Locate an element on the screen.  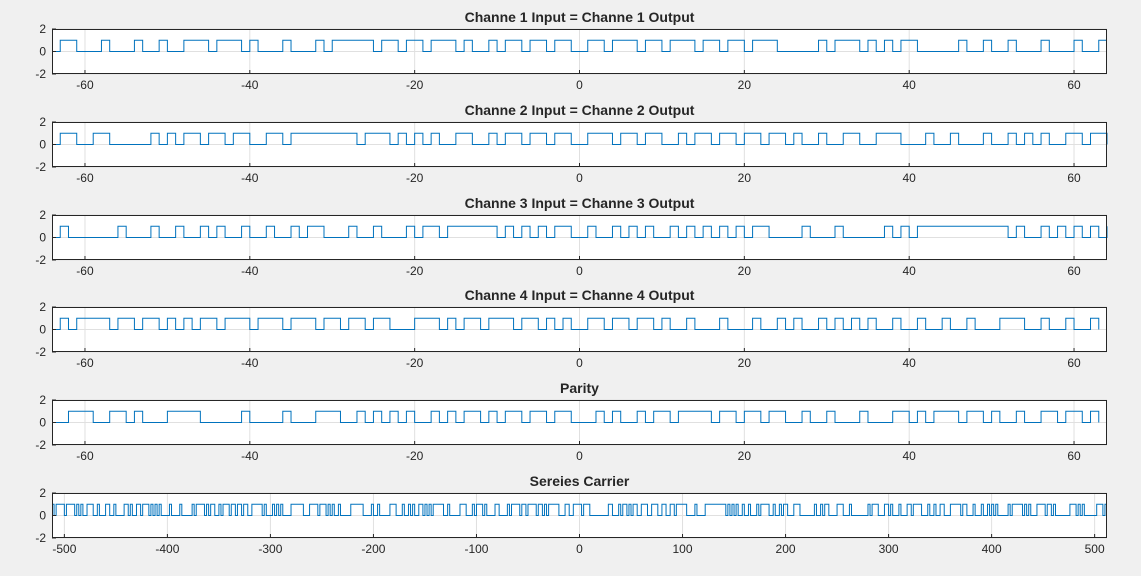
subplot-title: Channe 1 Input = Channe 1 Output is located at coordinates (580, 17).